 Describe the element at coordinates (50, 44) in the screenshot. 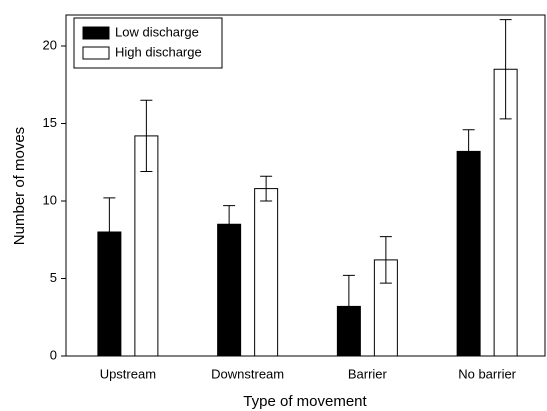

I see `y-tick-label: 20` at that location.